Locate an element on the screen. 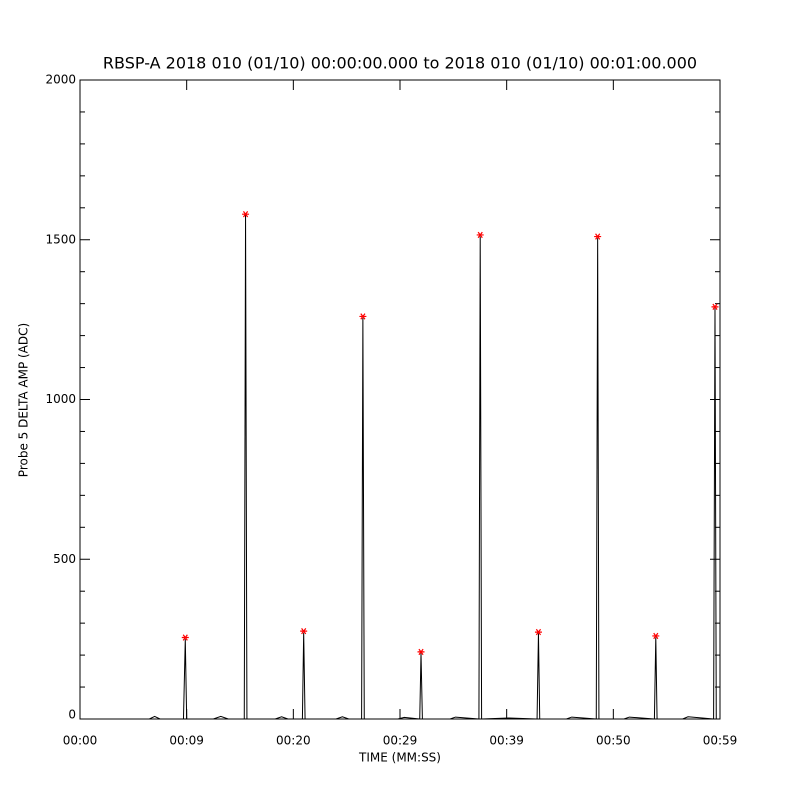  x-tick-label: 00:50 is located at coordinates (613, 741).